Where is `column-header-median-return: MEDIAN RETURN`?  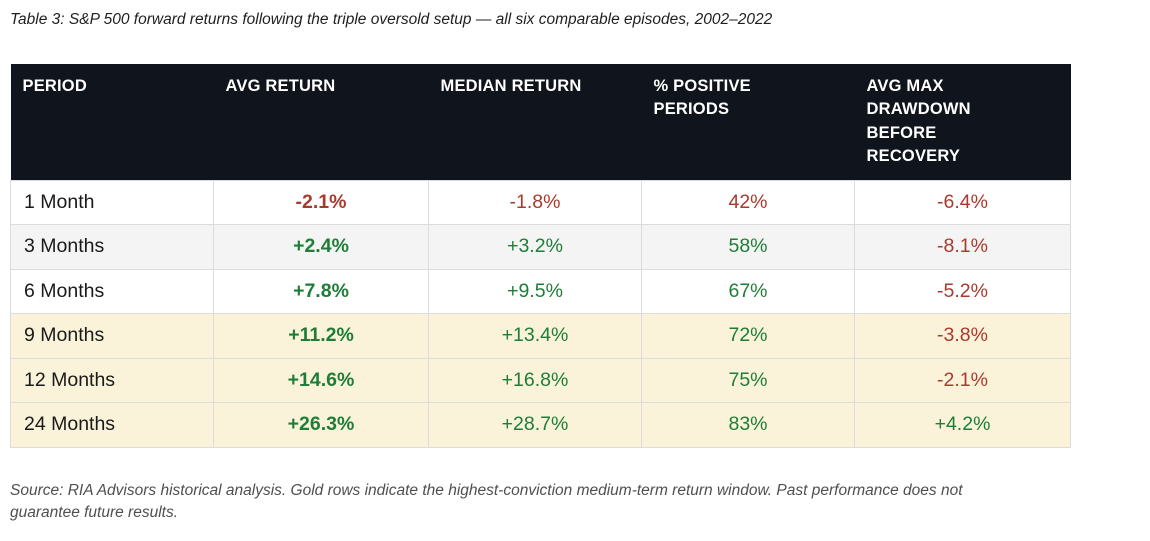
column-header-median-return: MEDIAN RETURN is located at coordinates (535, 122).